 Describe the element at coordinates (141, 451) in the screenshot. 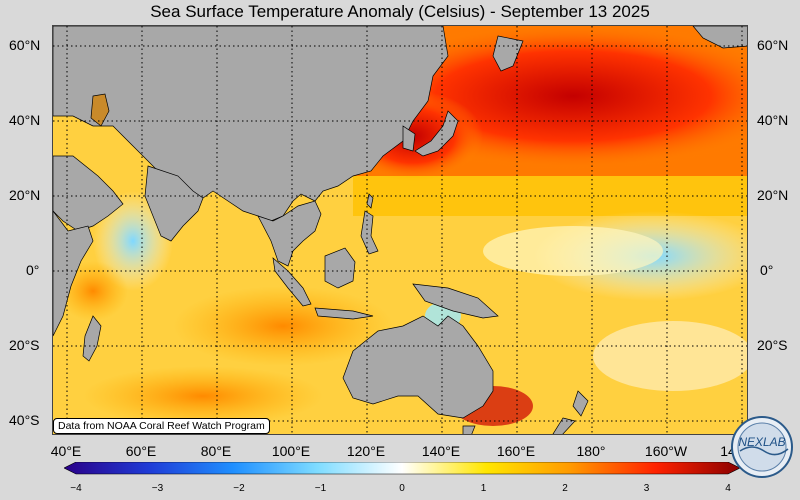

I see `lon-label-60e: 60°E` at that location.